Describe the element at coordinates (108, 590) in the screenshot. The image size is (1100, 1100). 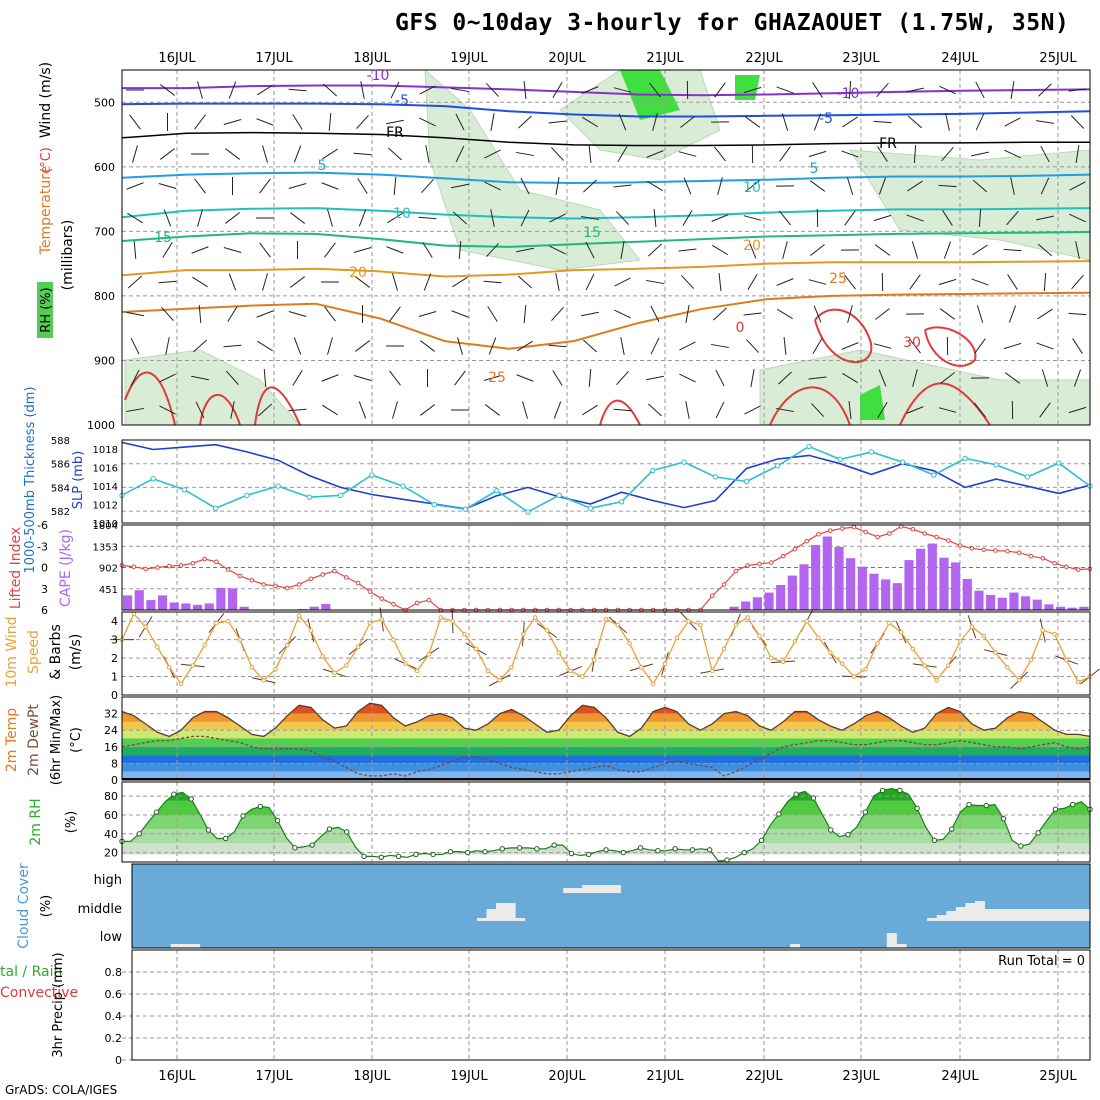
I see `cape-tick: 451` at that location.